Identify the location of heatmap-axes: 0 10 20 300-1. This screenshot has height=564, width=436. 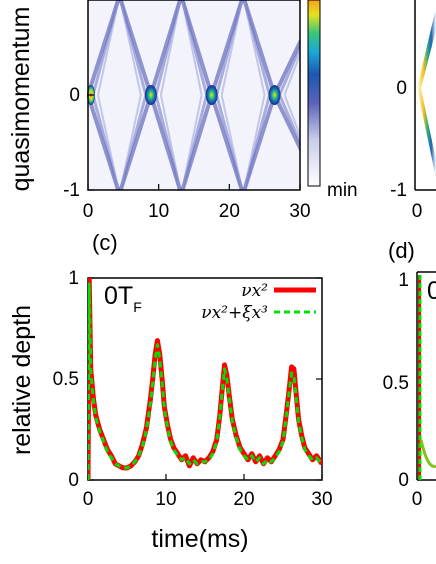
(186, 153).